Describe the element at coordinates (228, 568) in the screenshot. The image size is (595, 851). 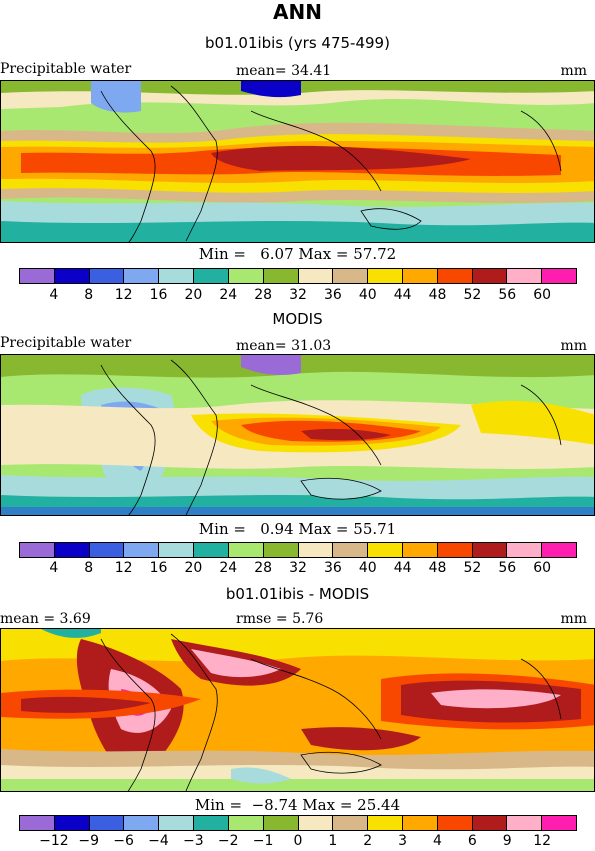
I see `colorbar-tick-label: 24` at that location.